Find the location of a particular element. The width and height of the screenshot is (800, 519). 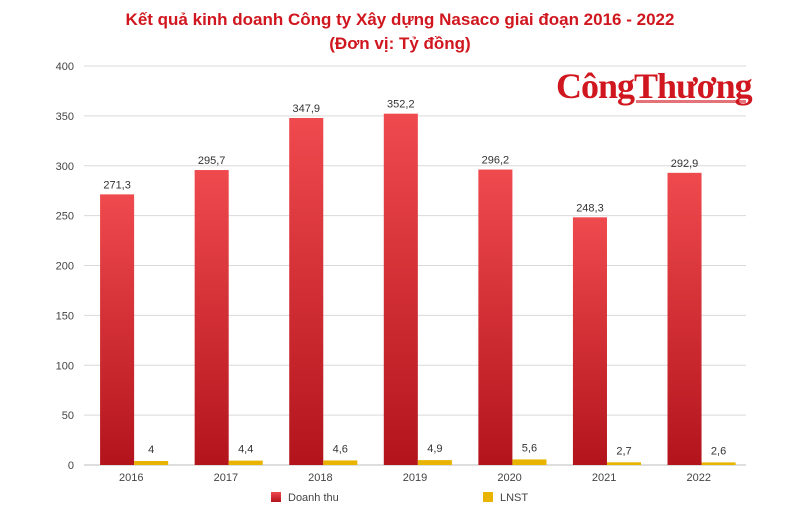

cong-thuong-logo: CôngThương is located at coordinates (654, 91).